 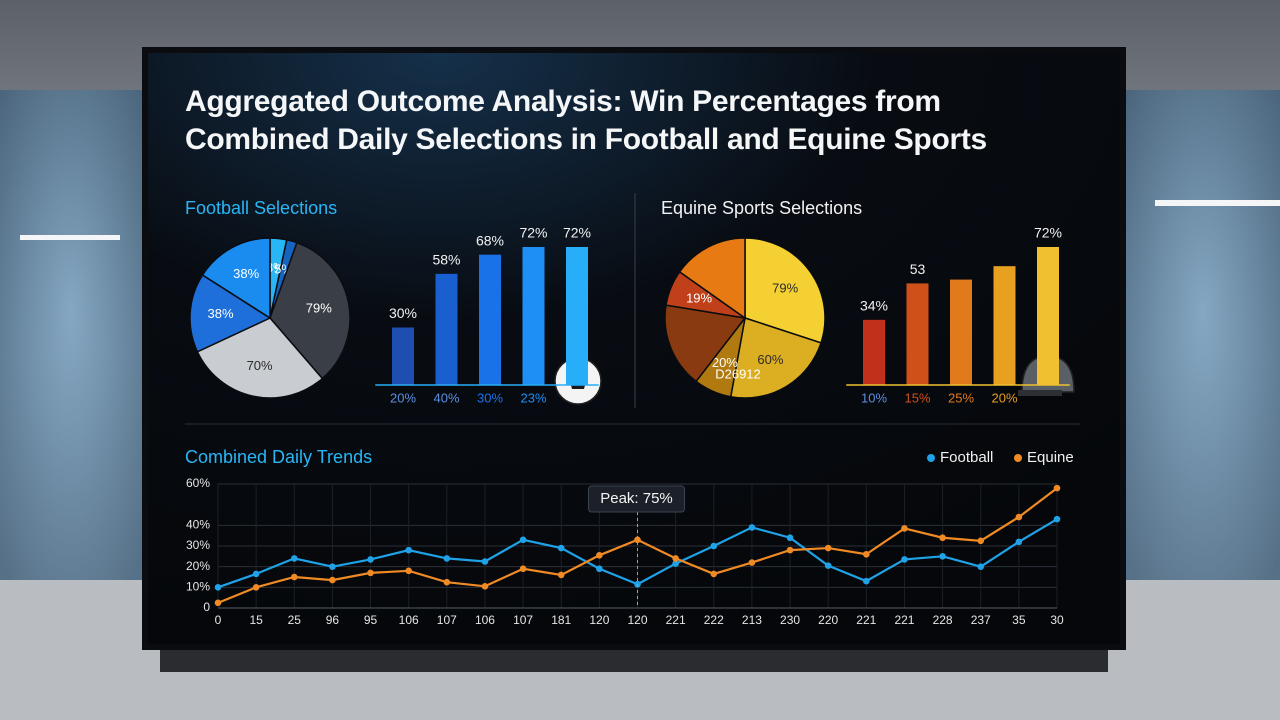 I want to click on ceiling-light, so click(x=70, y=237).